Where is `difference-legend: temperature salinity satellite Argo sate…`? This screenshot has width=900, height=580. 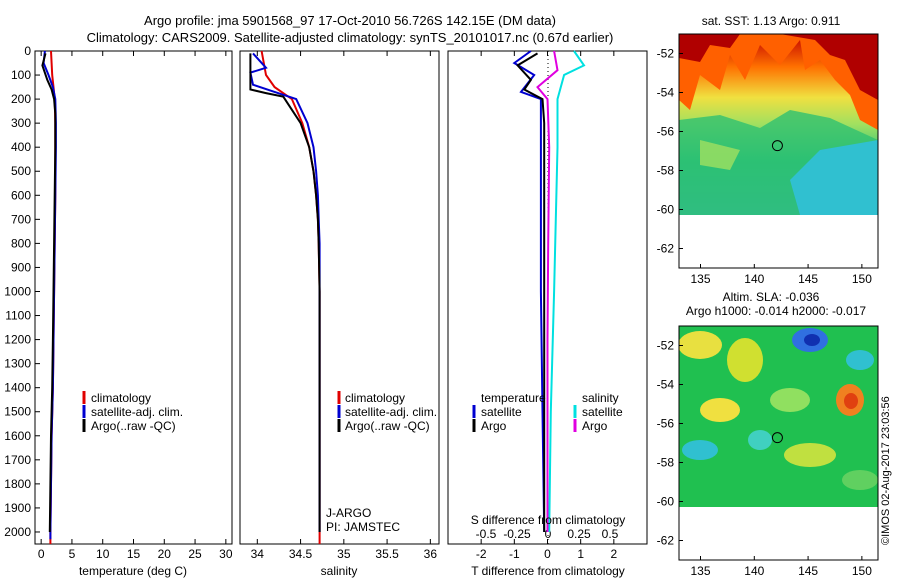 difference-legend: temperature salinity satellite Argo sate… is located at coordinates (547, 412).